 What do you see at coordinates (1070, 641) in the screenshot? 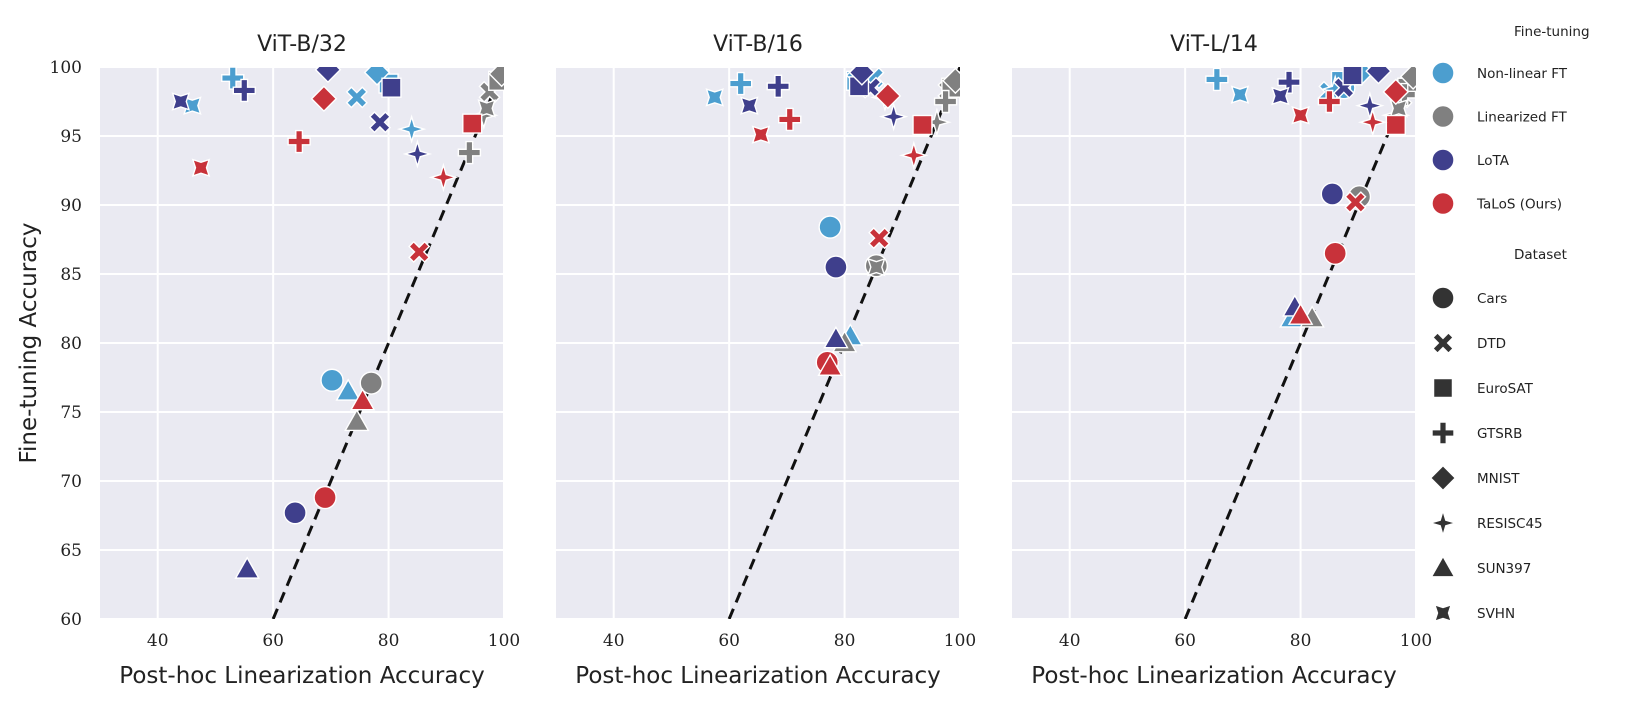
I see `x-tick-label: 40` at bounding box center [1070, 641].